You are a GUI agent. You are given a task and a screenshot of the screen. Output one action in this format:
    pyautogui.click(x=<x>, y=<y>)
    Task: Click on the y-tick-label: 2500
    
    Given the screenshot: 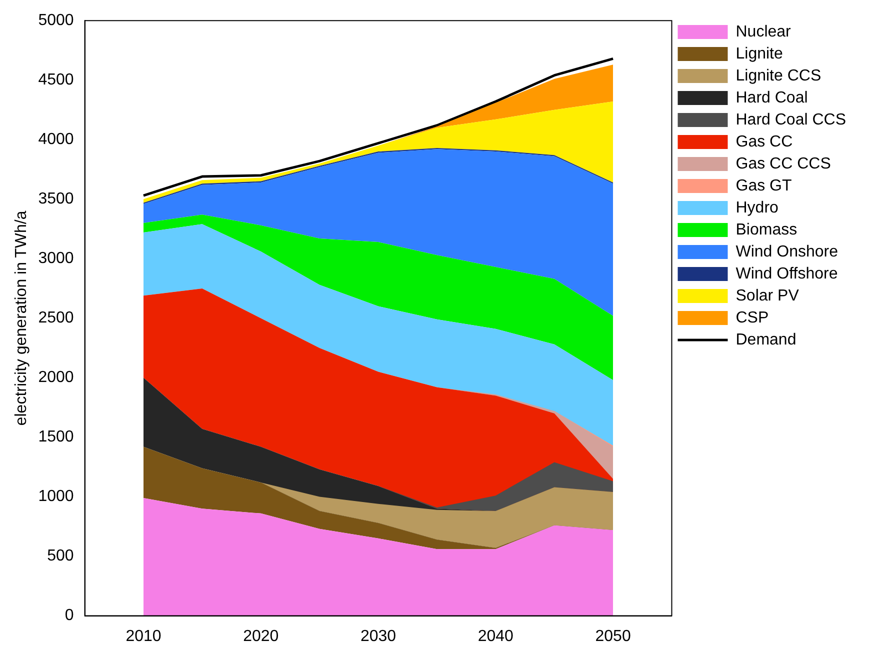 What is the action you would take?
    pyautogui.click(x=56, y=318)
    